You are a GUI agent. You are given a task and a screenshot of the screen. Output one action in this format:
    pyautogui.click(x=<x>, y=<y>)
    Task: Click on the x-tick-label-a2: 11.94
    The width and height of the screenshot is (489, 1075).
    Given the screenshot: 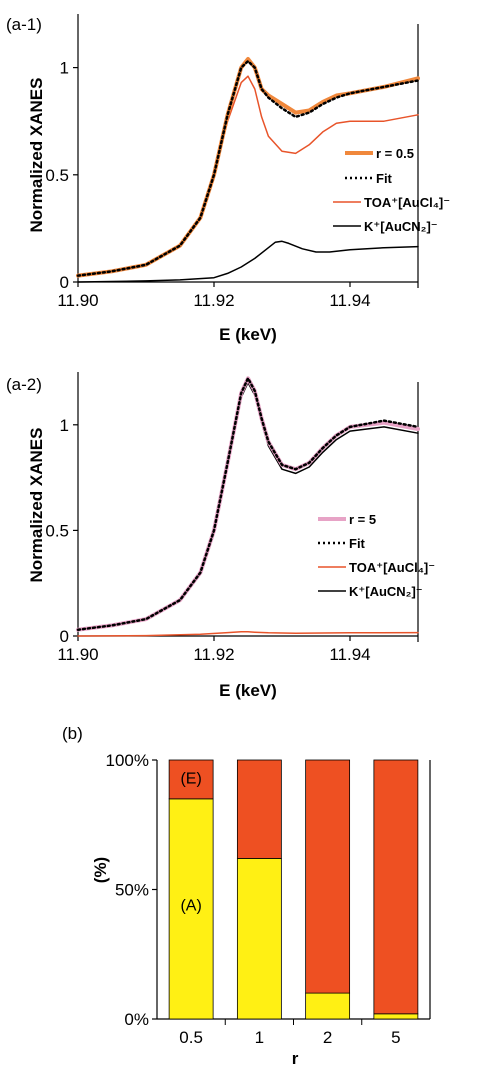 What is the action you would take?
    pyautogui.click(x=349, y=654)
    